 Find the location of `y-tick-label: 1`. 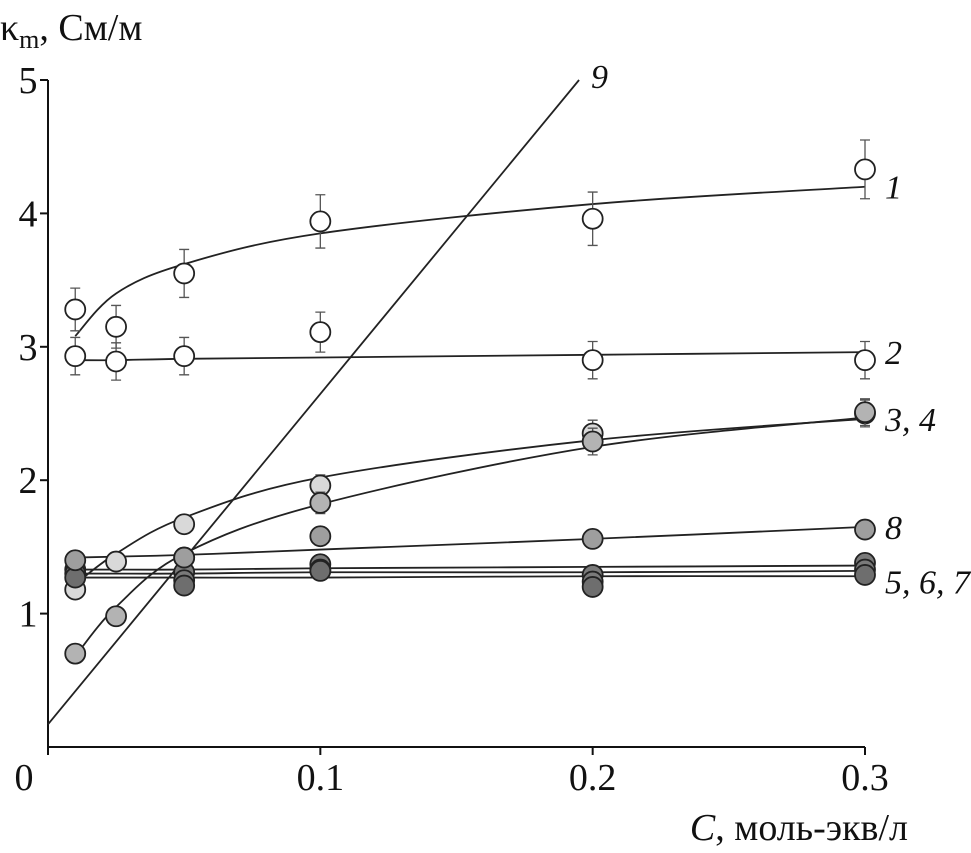

y-tick-label: 1 is located at coordinates (28, 615).